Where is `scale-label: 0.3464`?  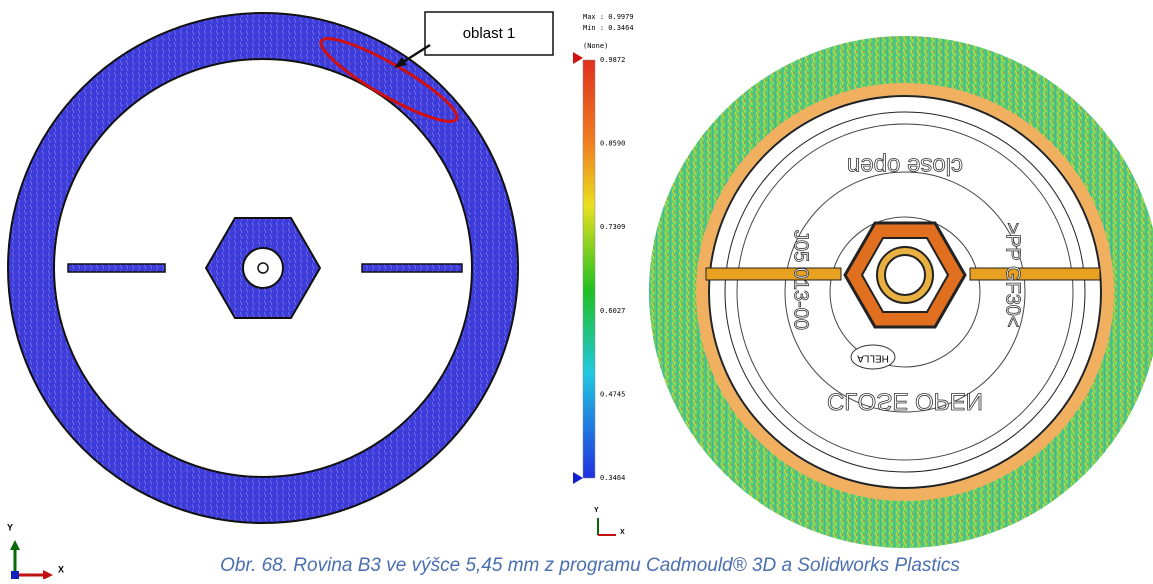
scale-label: 0.3464 is located at coordinates (612, 478).